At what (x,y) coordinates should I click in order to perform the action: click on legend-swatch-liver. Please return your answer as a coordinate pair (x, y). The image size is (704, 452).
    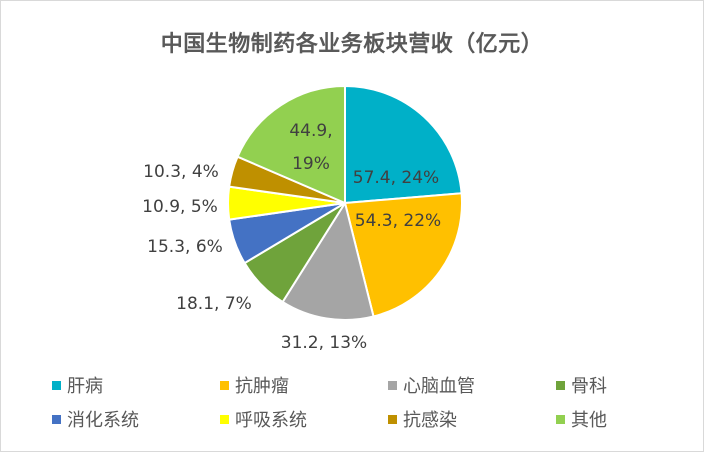
    Looking at the image, I should click on (56, 385).